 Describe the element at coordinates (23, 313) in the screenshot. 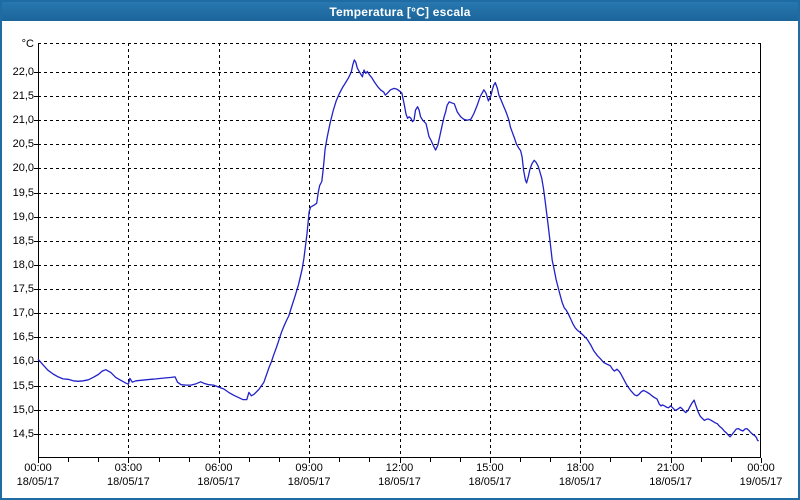

I see `y-axis-label: 17,0` at that location.